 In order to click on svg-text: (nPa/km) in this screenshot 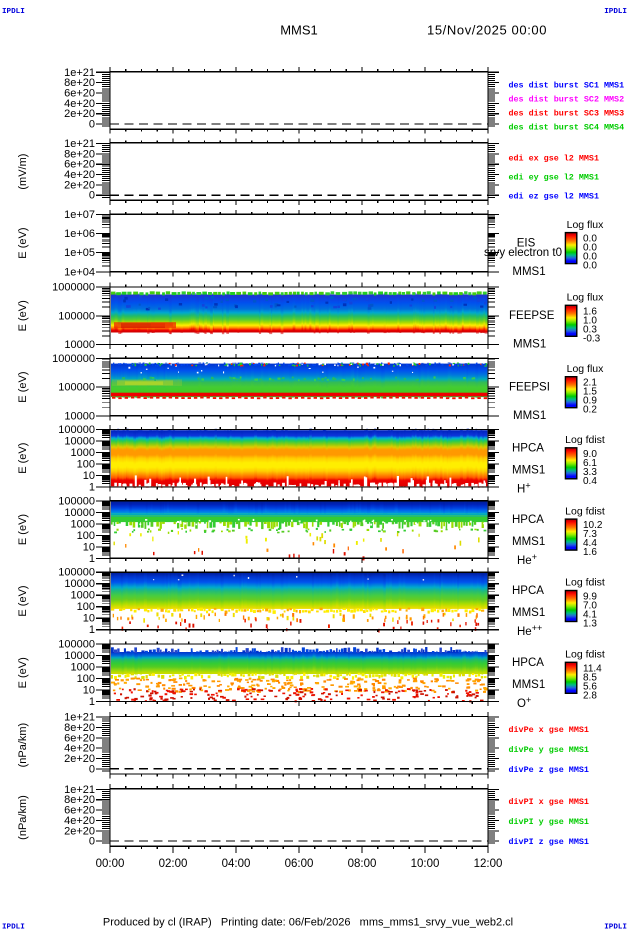, I will do `click(23, 745)`.